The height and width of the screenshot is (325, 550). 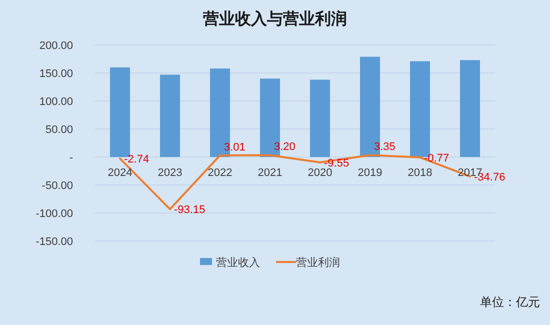 I want to click on legend-label: 营业收入, so click(x=238, y=262).